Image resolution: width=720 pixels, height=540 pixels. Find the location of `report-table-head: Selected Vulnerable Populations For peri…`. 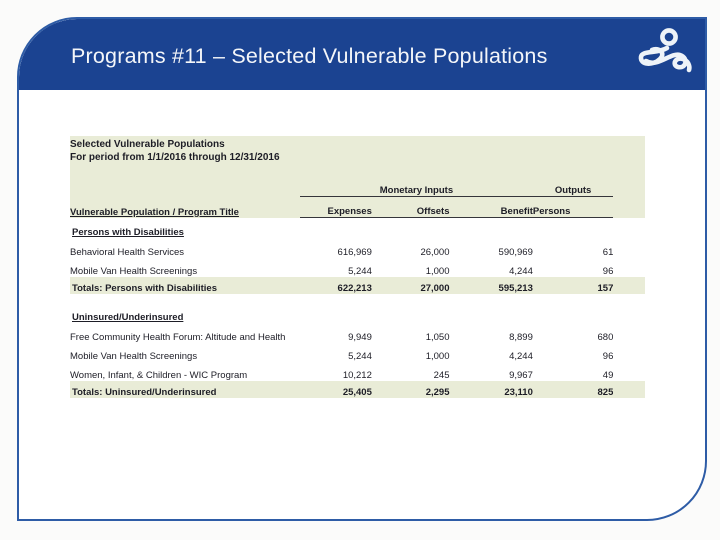

report-table-head: Selected Vulnerable Populations For peri… is located at coordinates (357, 177).